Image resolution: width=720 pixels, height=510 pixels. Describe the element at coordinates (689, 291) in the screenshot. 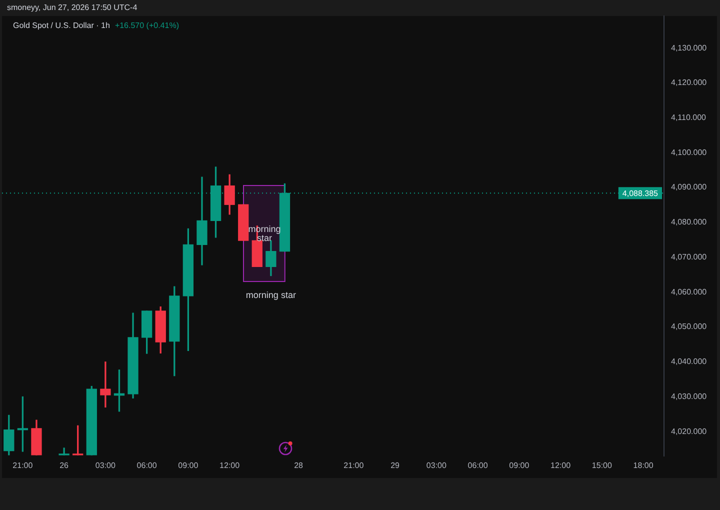

I see `y-tick-label: 4,060.000` at that location.